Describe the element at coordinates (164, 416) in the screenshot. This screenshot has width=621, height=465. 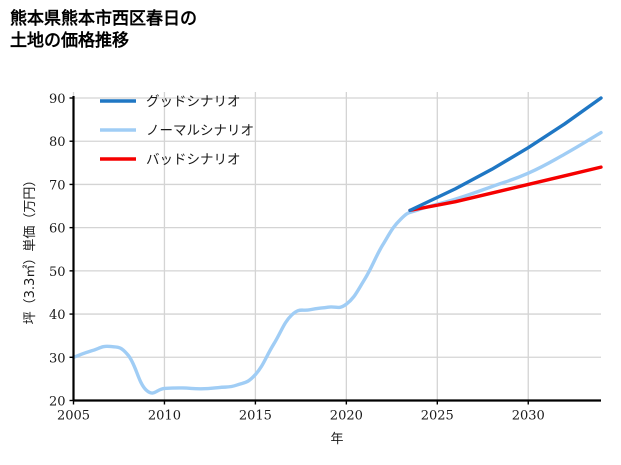
I see `x-tick-label: 2010` at that location.